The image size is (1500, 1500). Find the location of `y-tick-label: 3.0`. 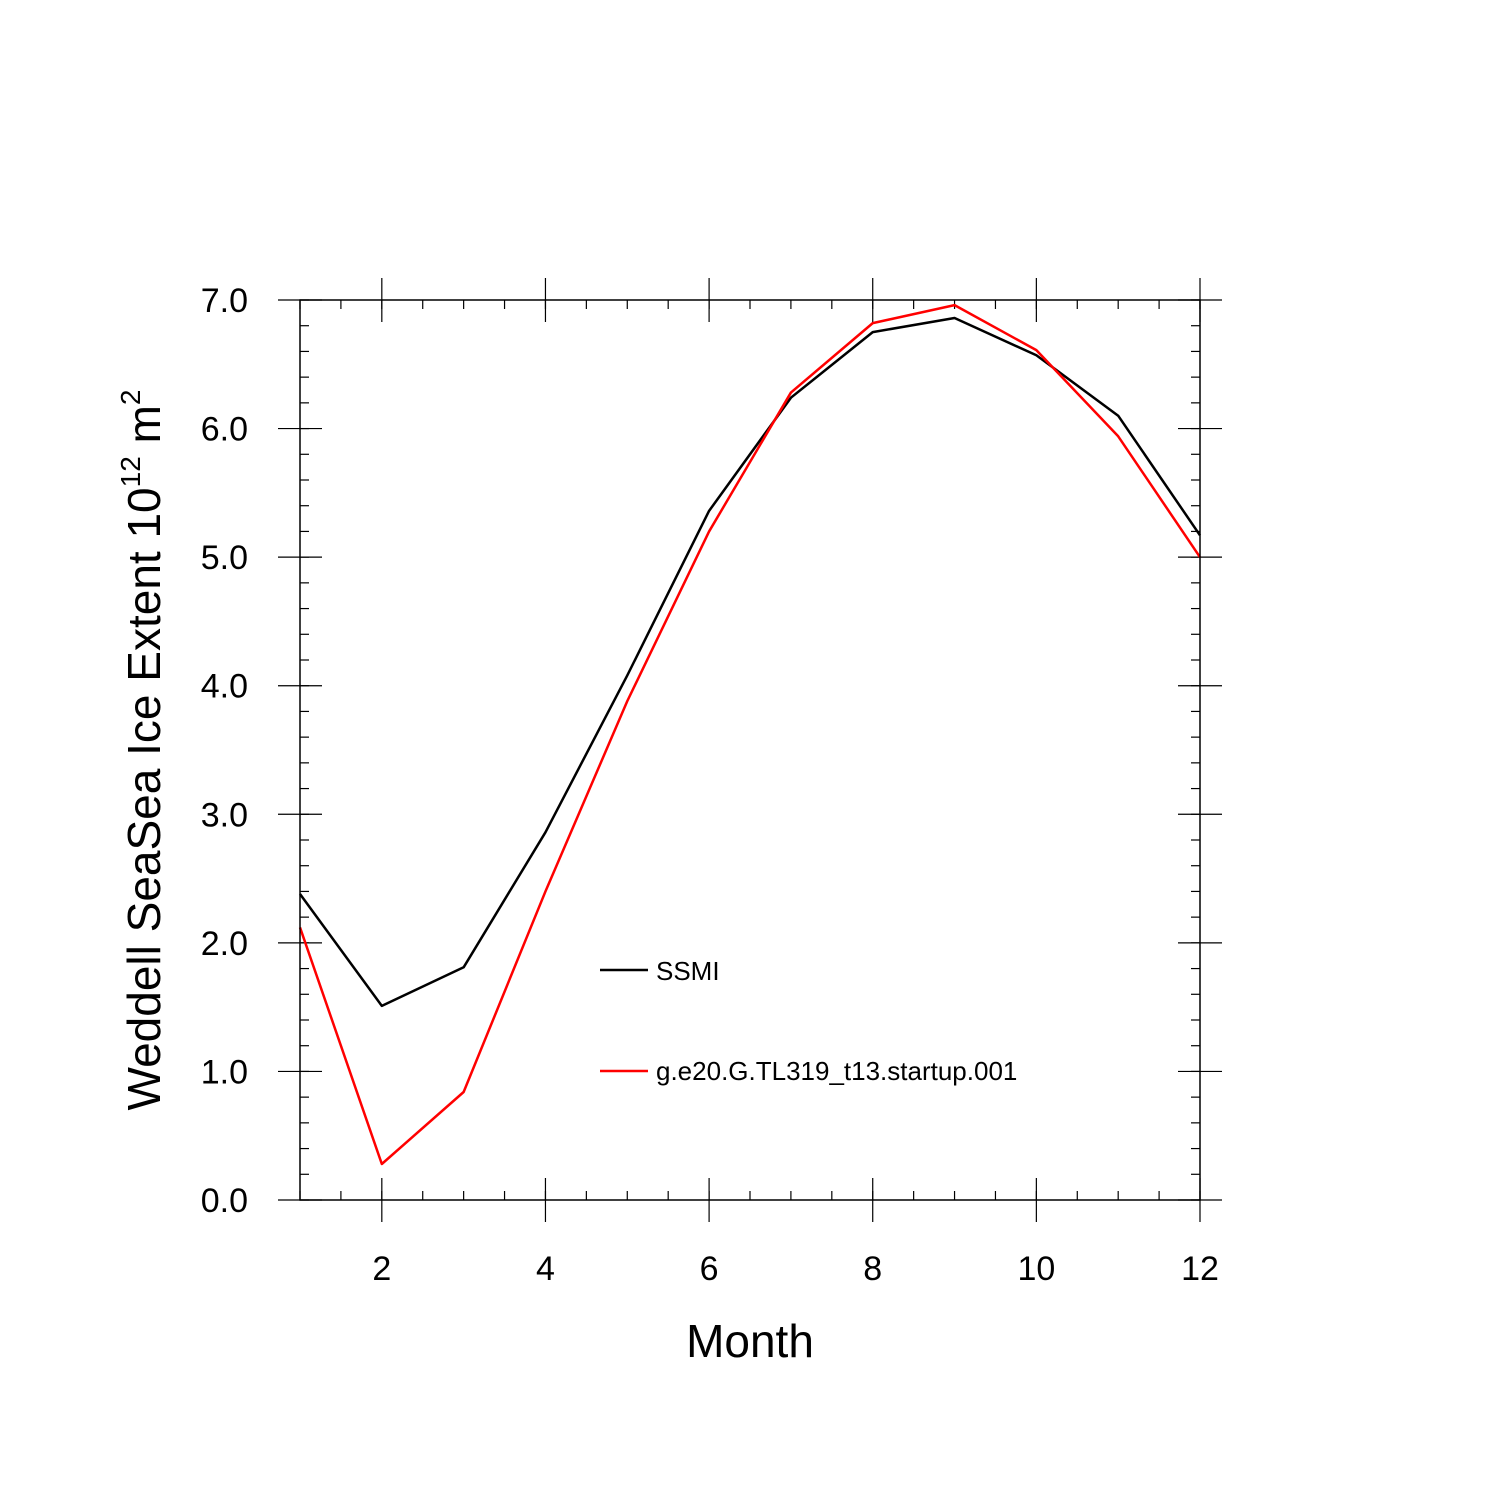

y-tick-label: 3.0 is located at coordinates (224, 815).